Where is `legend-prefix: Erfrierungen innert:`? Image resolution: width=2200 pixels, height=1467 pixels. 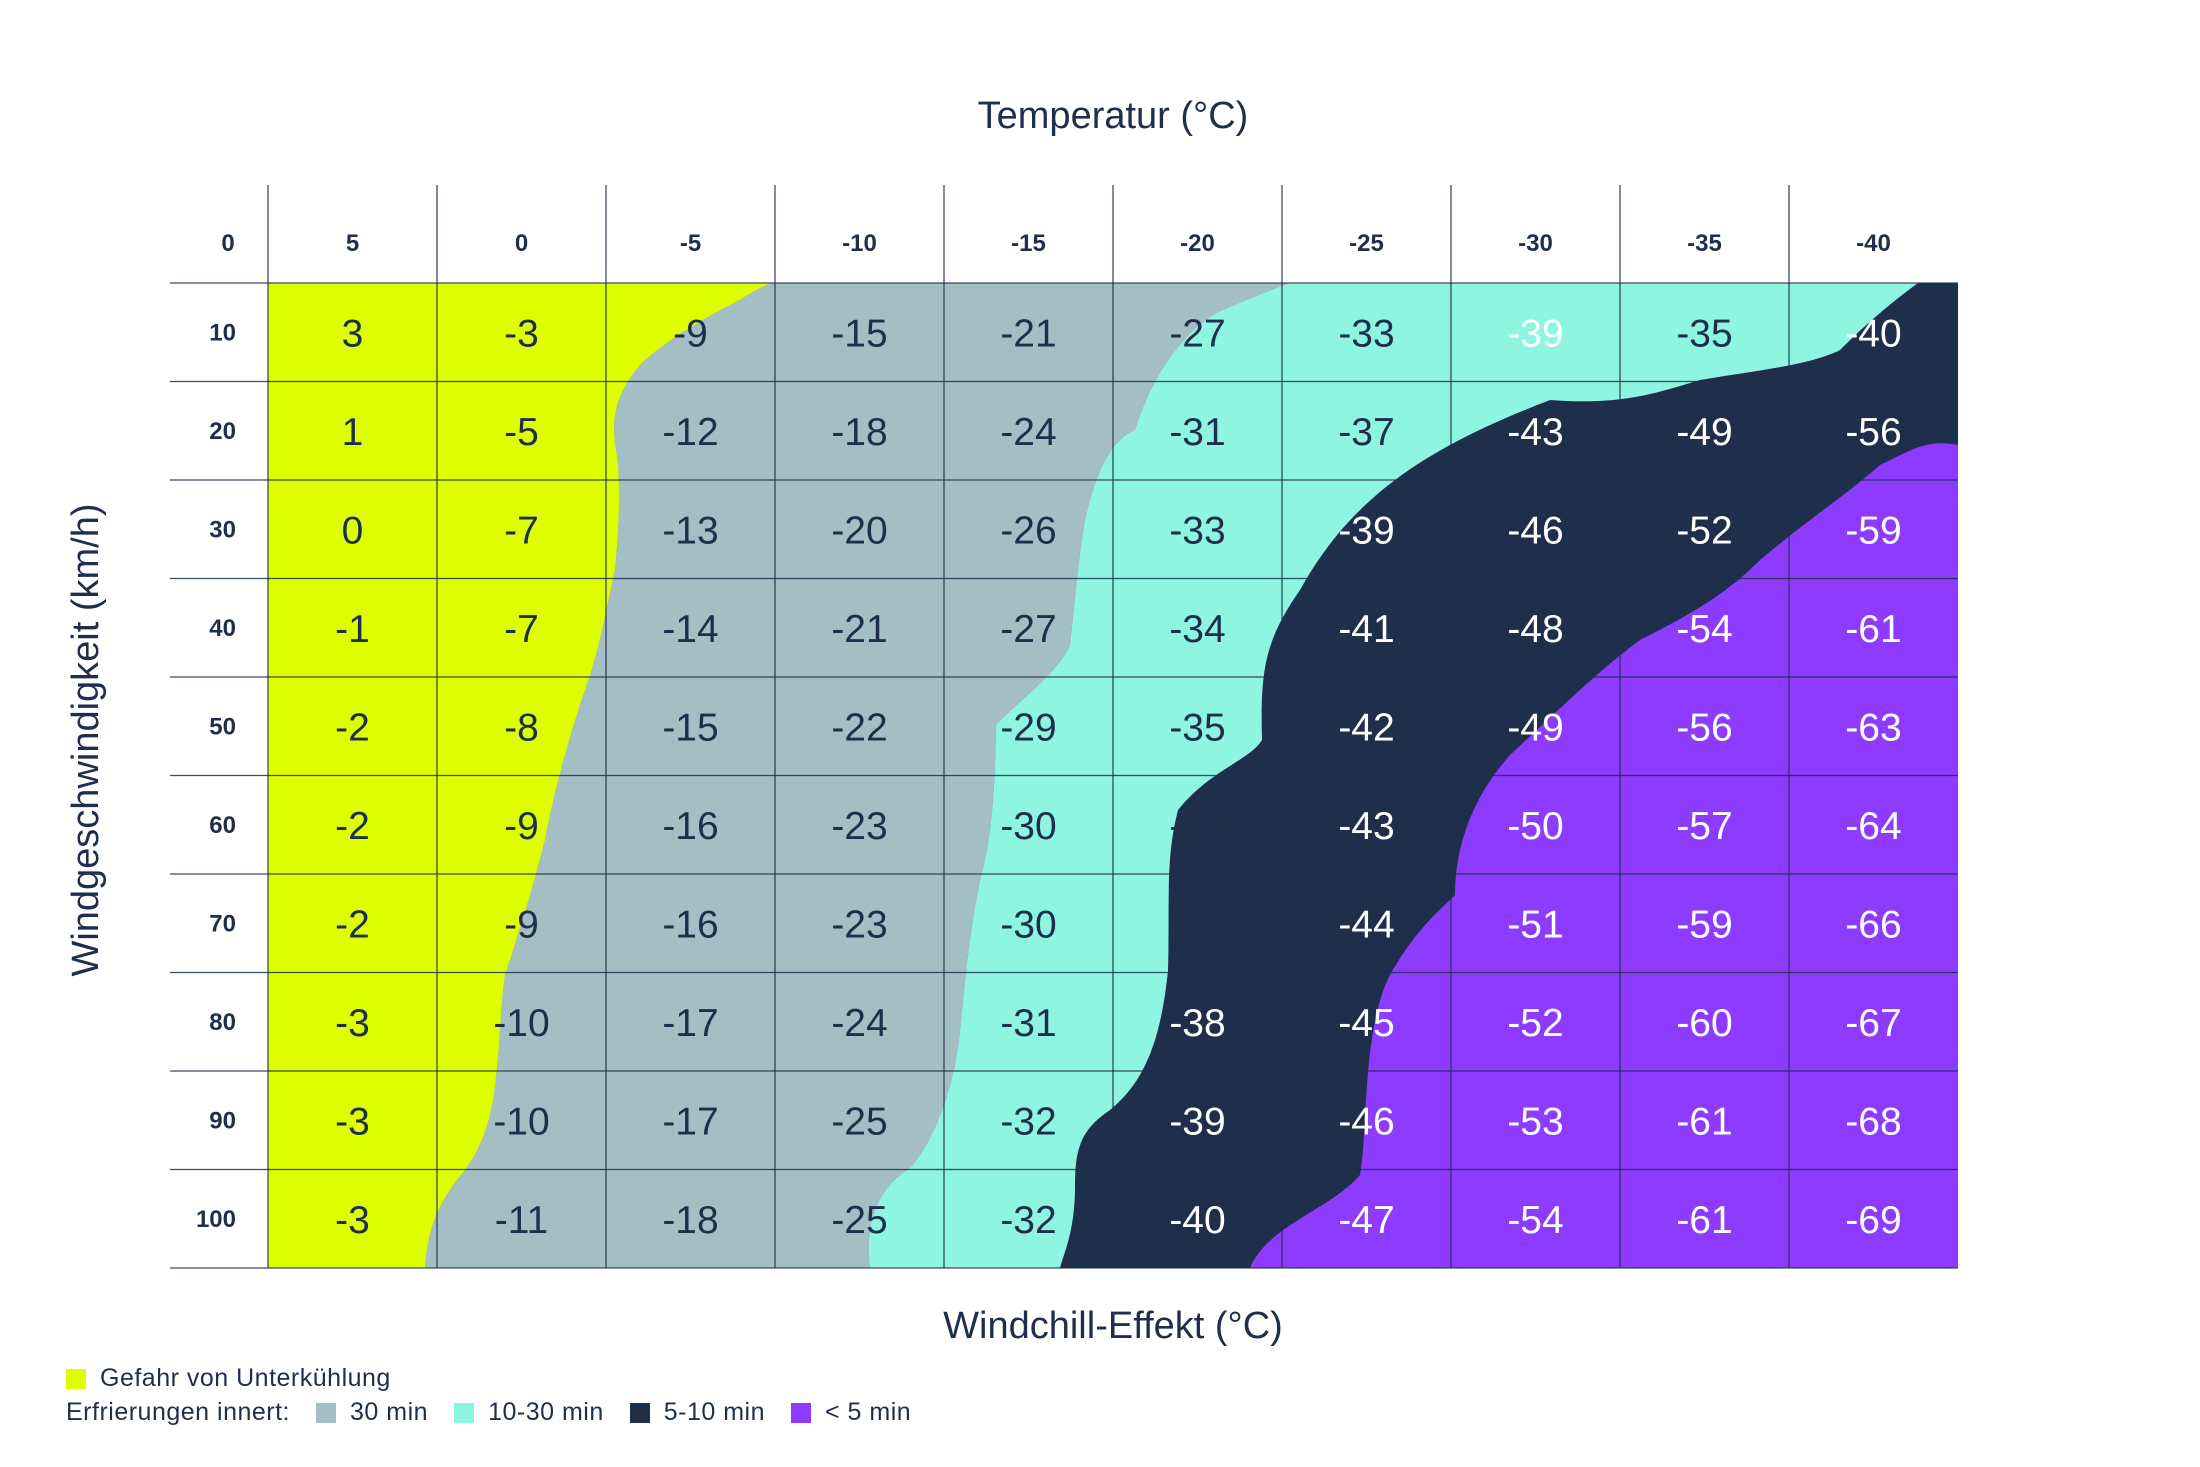 legend-prefix: Erfrierungen innert: is located at coordinates (178, 1412).